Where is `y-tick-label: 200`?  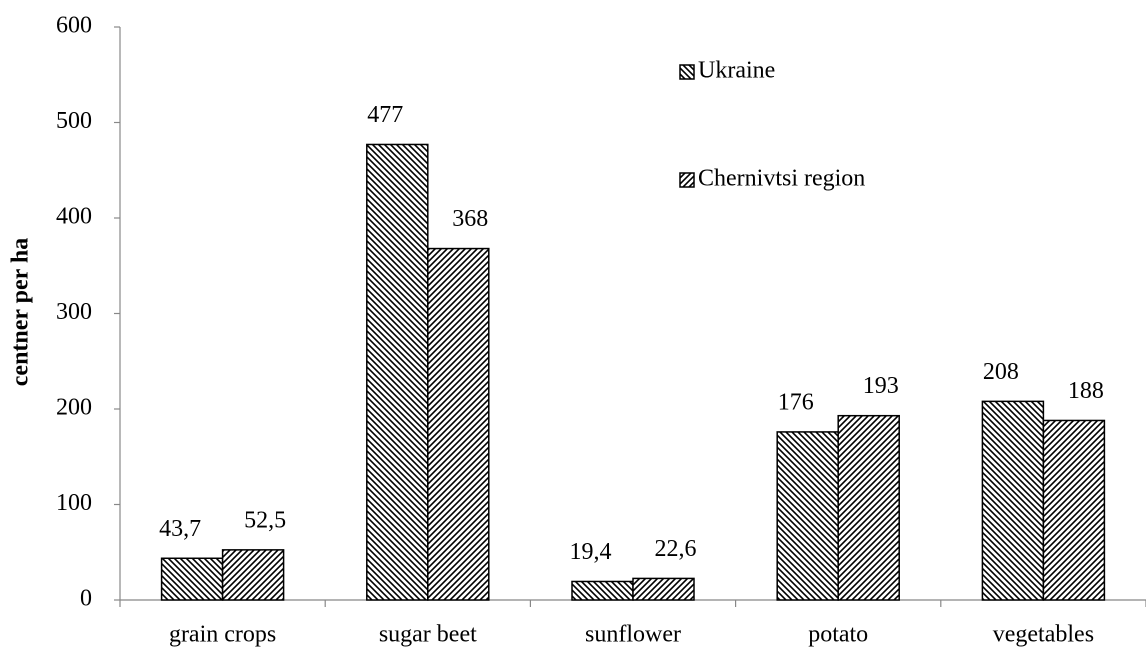
y-tick-label: 200 is located at coordinates (74, 408).